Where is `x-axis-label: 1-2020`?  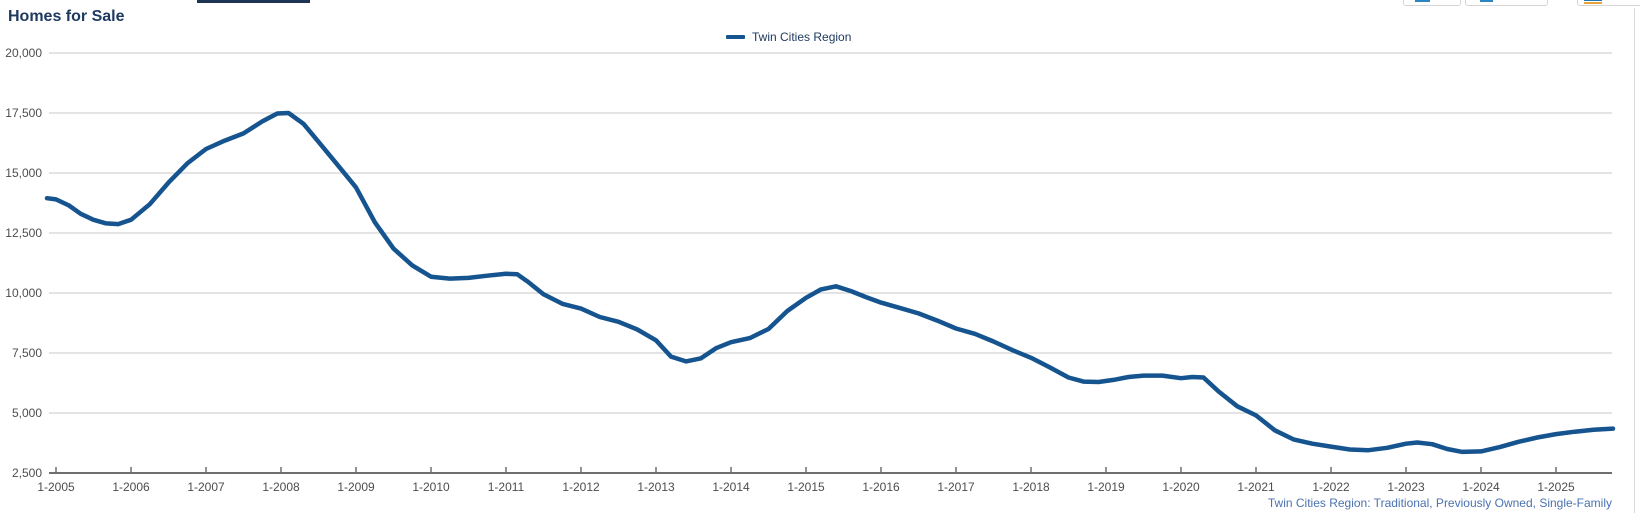 x-axis-label: 1-2020 is located at coordinates (1181, 487).